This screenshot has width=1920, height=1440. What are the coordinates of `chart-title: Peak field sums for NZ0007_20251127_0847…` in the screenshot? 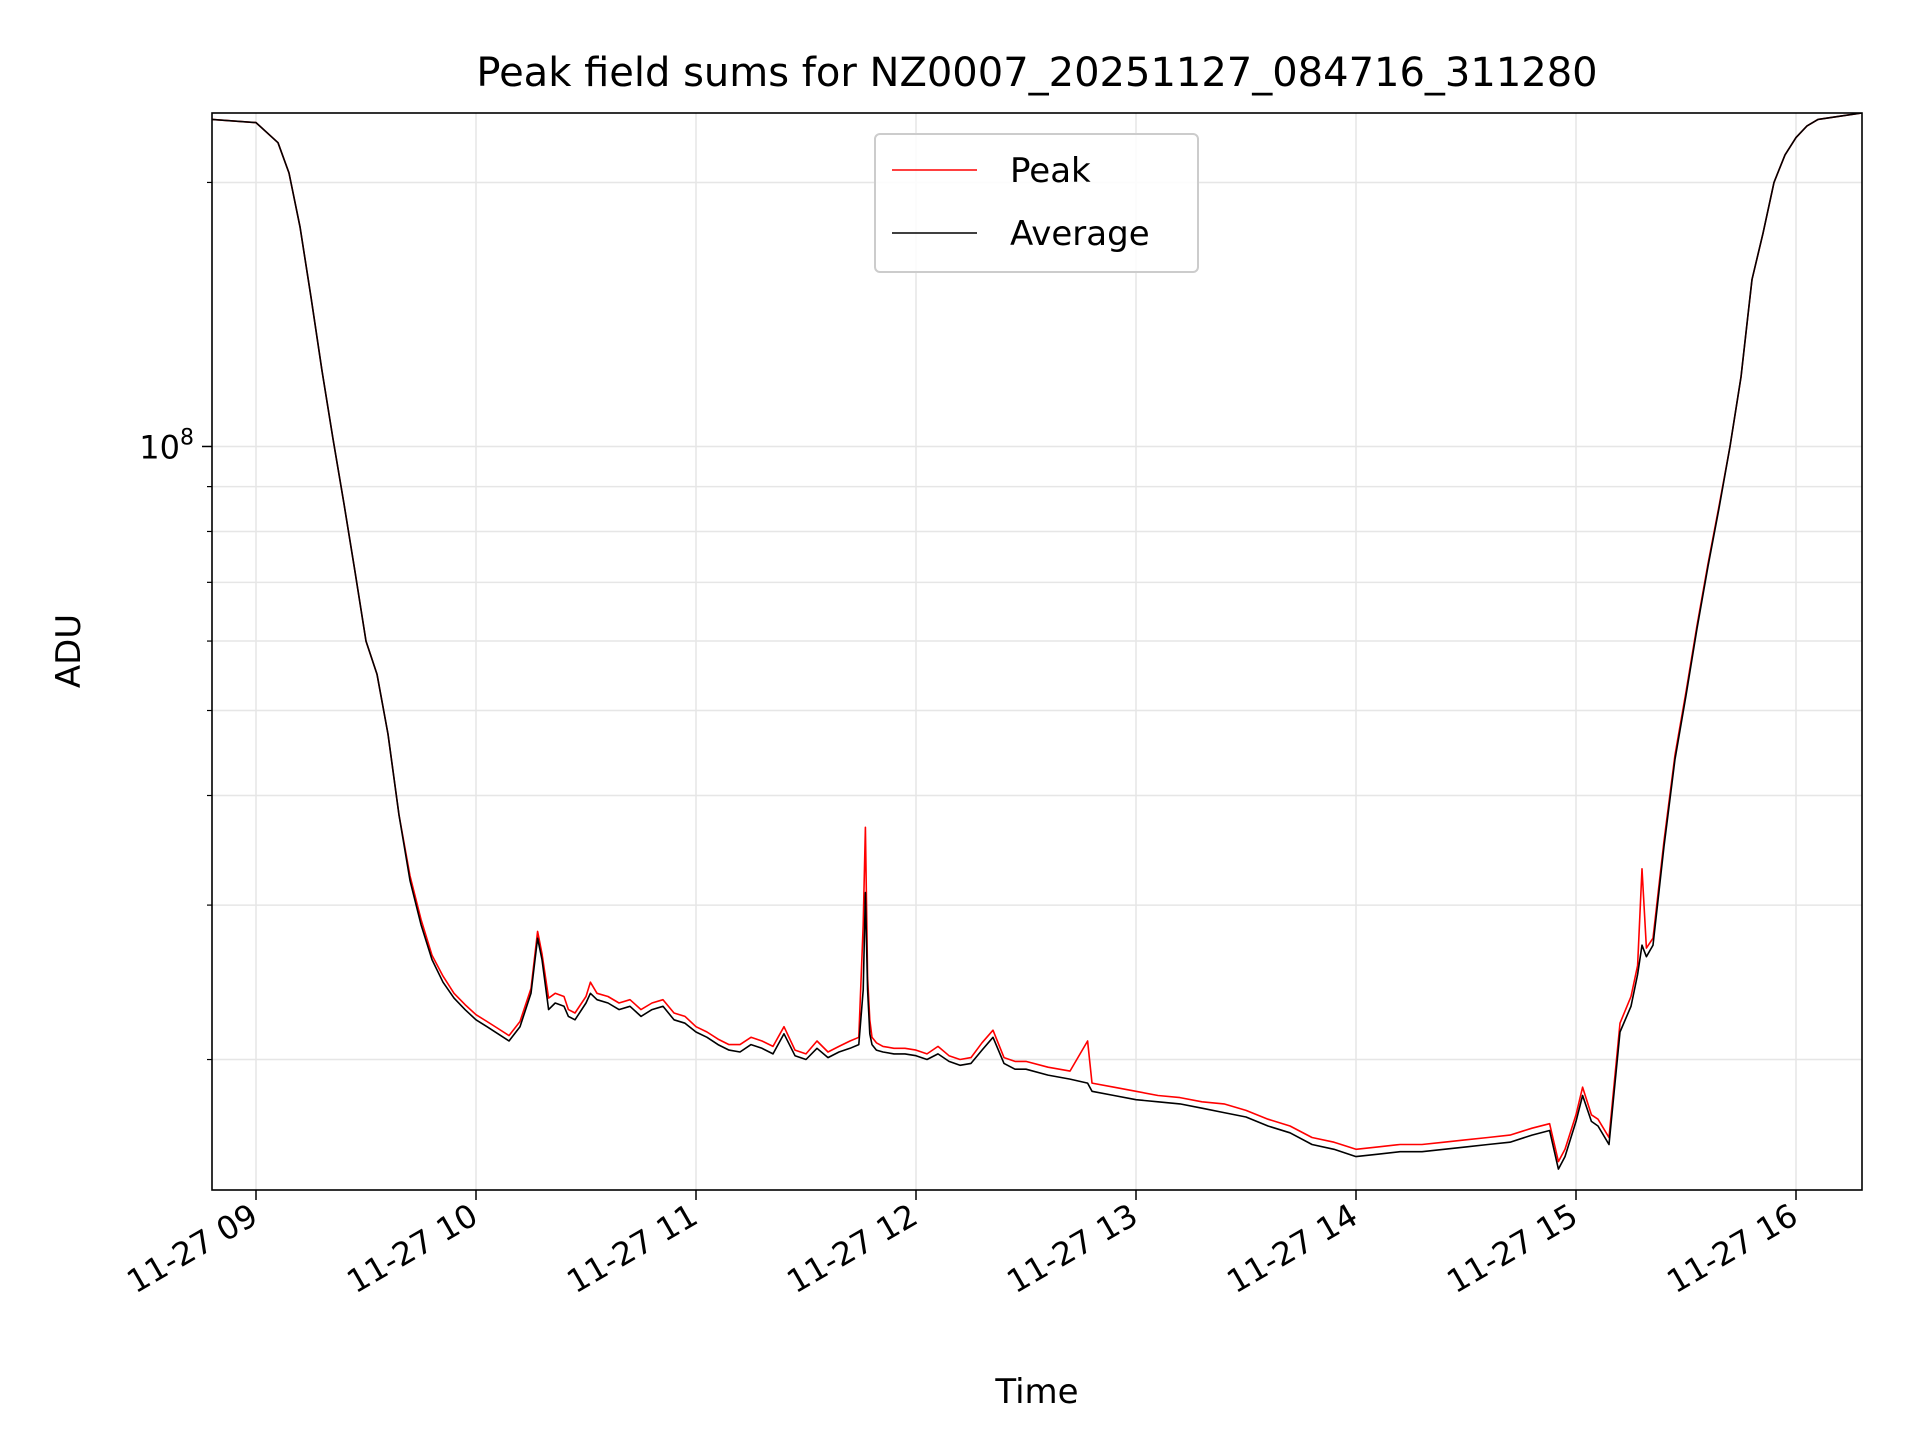 It's located at (1036, 73).